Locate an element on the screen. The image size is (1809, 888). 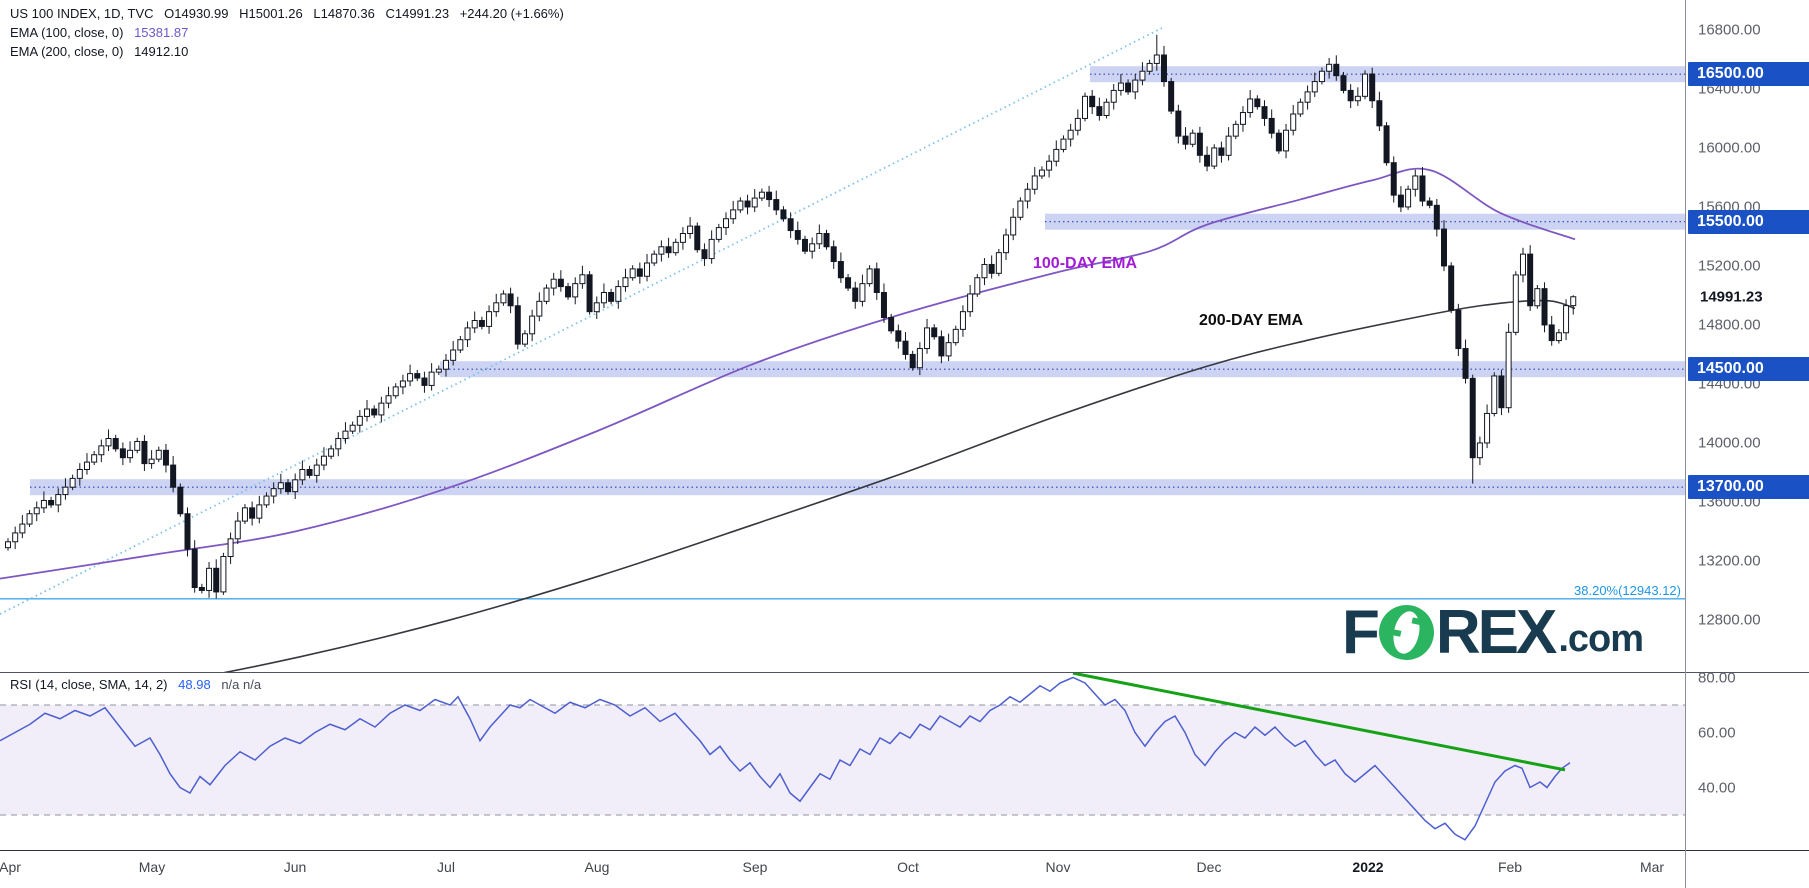
month-label-2022: 2022 is located at coordinates (1368, 867).